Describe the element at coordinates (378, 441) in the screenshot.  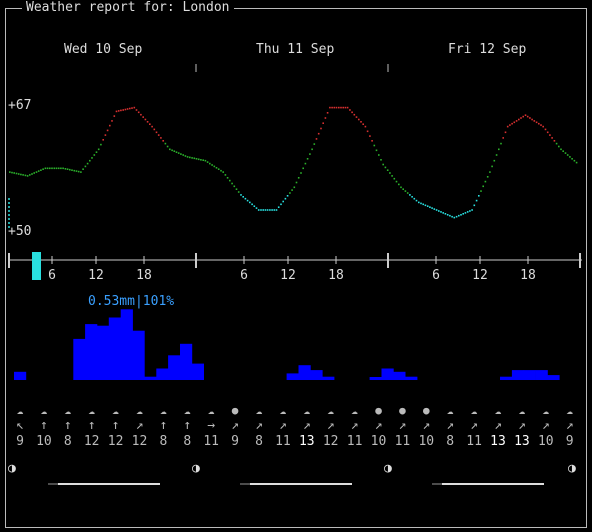
I see `wind-speed: 10` at that location.